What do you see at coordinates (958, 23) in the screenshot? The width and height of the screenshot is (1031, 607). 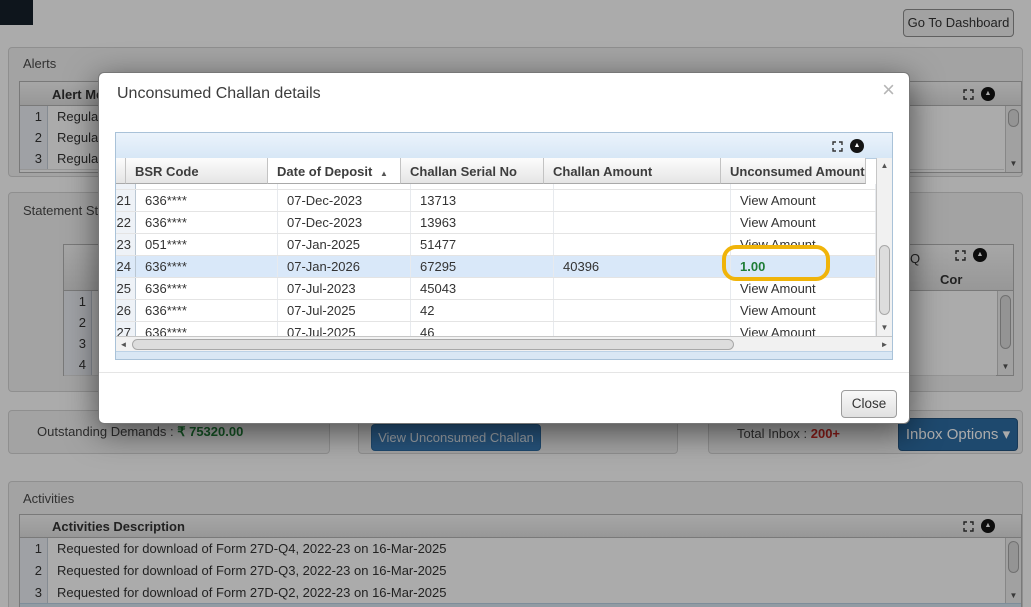 I see `go-to-dashboard-button: Go To Dashboard` at bounding box center [958, 23].